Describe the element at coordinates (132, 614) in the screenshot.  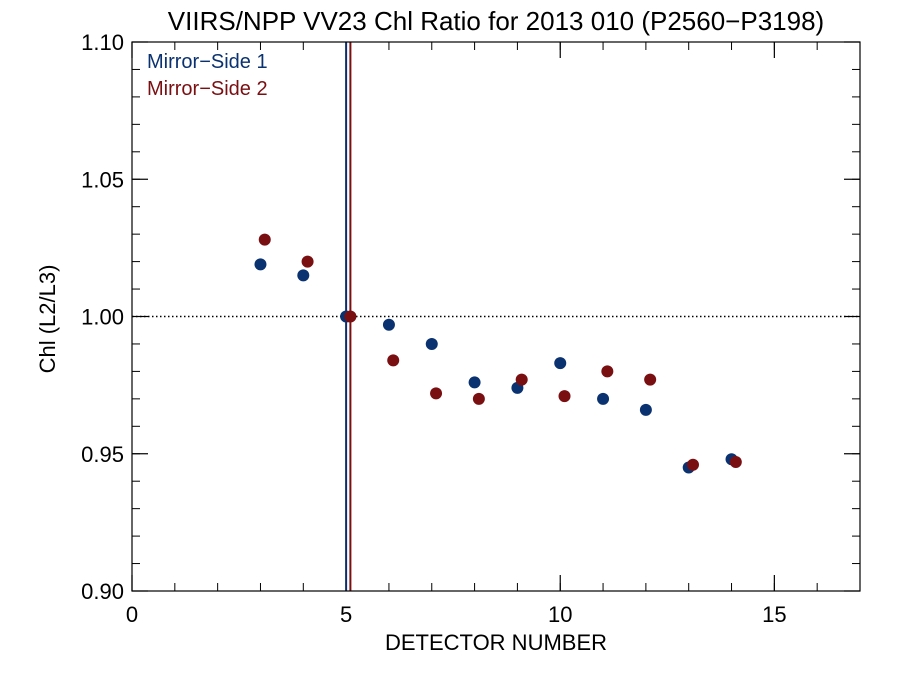
I see `x-tick-label: 0` at that location.